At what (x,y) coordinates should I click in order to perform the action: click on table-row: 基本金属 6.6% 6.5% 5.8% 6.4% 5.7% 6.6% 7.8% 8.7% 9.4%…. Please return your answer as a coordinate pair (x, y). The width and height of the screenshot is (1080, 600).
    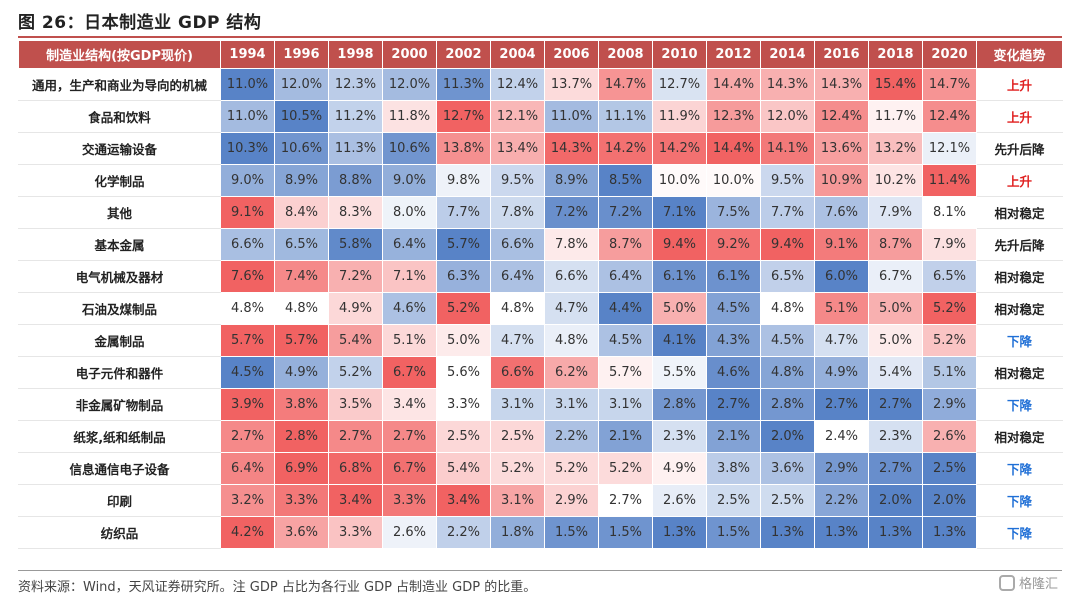
    Looking at the image, I should click on (540, 244).